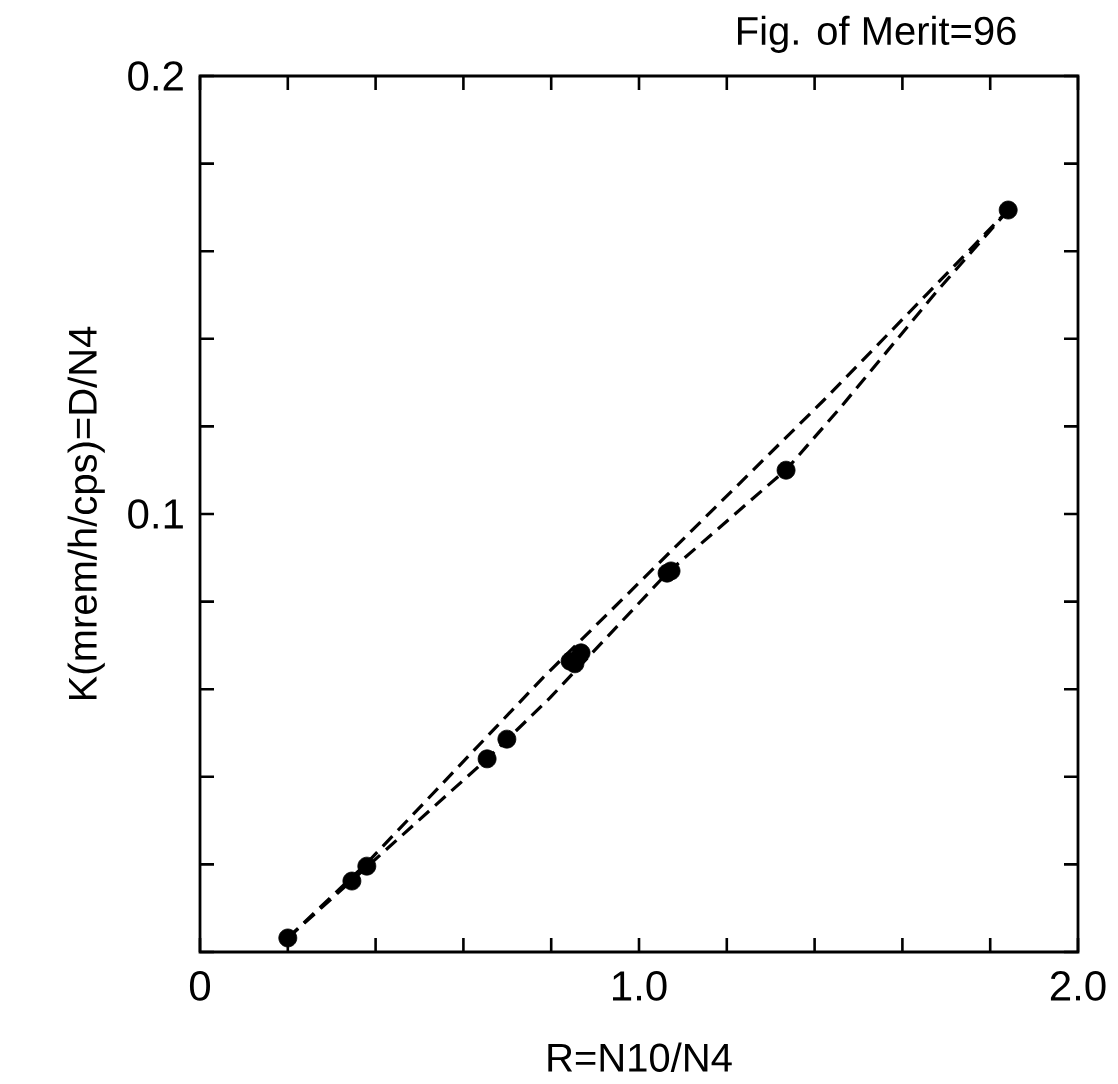  I want to click on y-tick-label: 0.1, so click(155, 514).